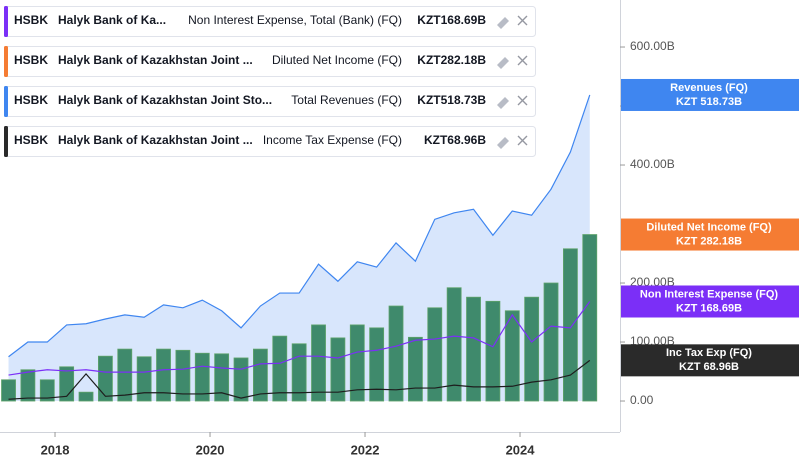 The image size is (800, 469). What do you see at coordinates (709, 227) in the screenshot?
I see `value-tag-name: Diluted Net Income (FQ)` at bounding box center [709, 227].